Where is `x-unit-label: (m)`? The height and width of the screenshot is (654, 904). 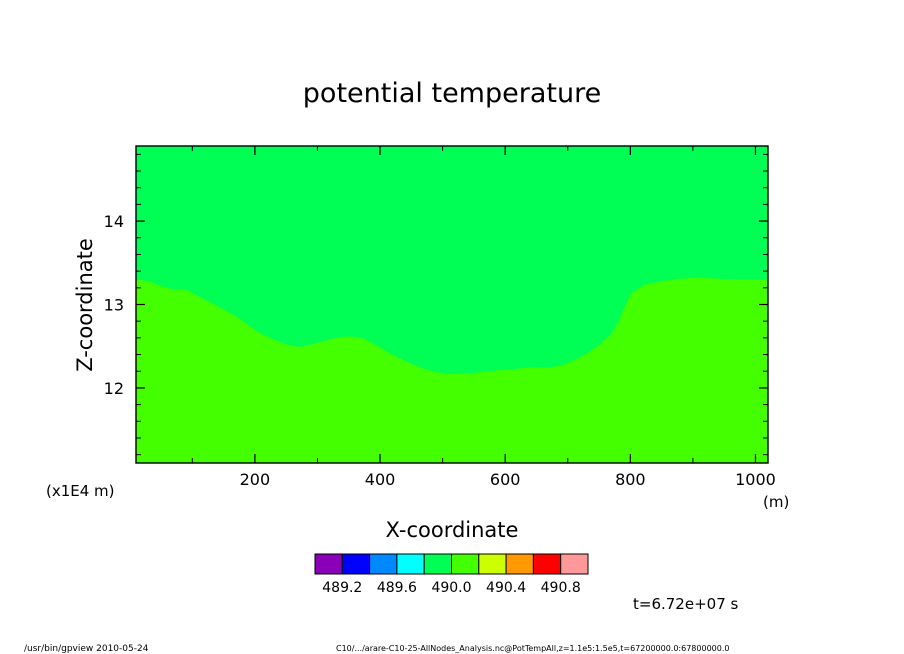 x-unit-label: (m) is located at coordinates (776, 502).